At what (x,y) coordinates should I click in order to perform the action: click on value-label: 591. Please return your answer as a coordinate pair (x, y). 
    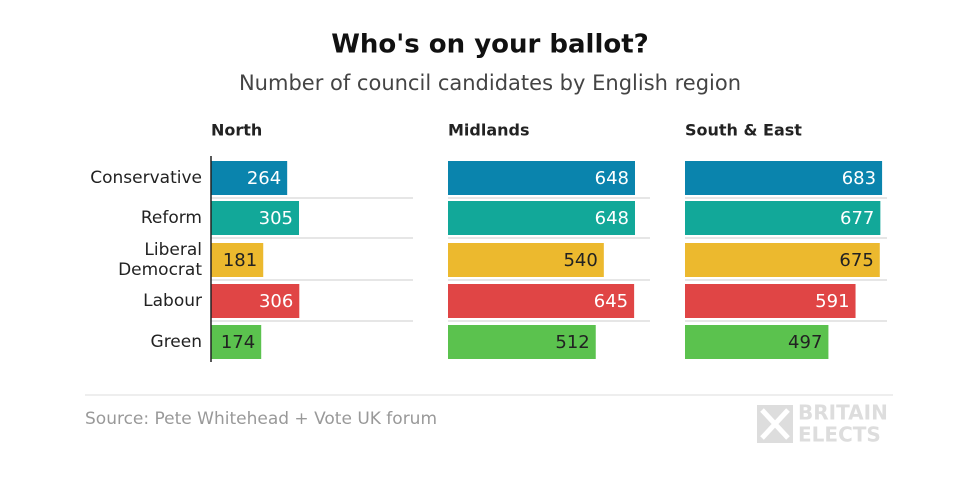
    Looking at the image, I should click on (832, 301).